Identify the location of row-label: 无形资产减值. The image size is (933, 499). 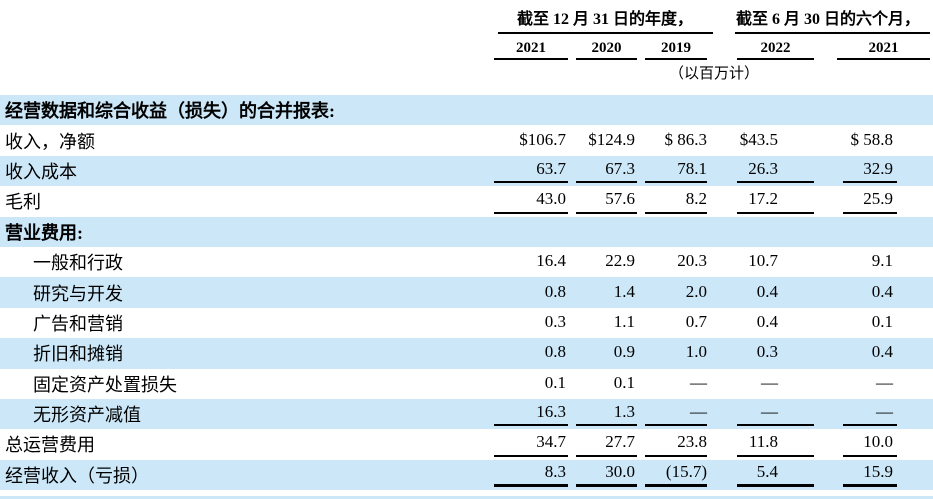
(87, 415).